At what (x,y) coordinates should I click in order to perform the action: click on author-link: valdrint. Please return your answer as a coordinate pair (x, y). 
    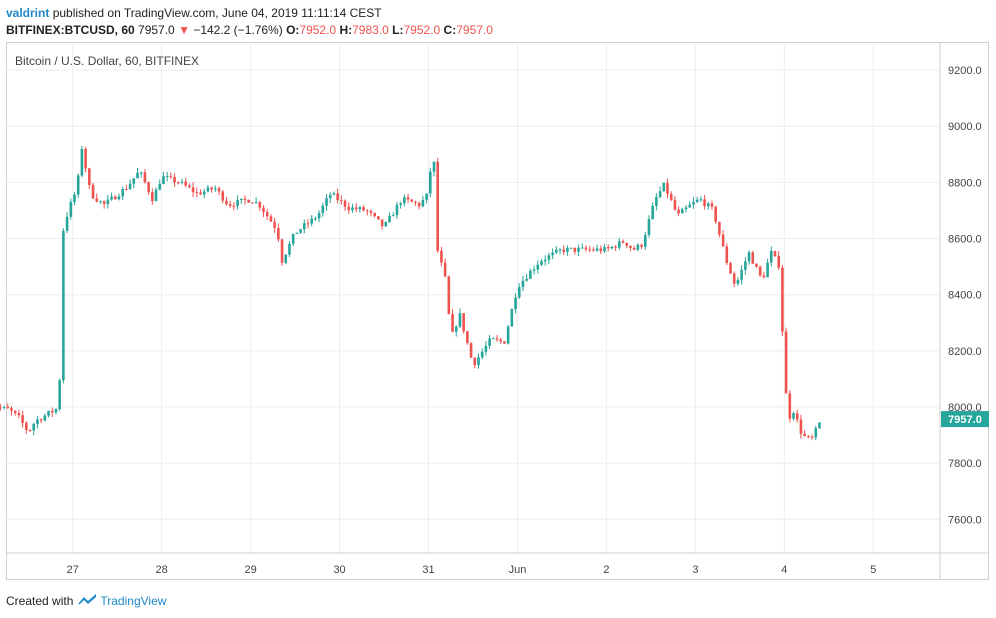
    Looking at the image, I should click on (28, 13).